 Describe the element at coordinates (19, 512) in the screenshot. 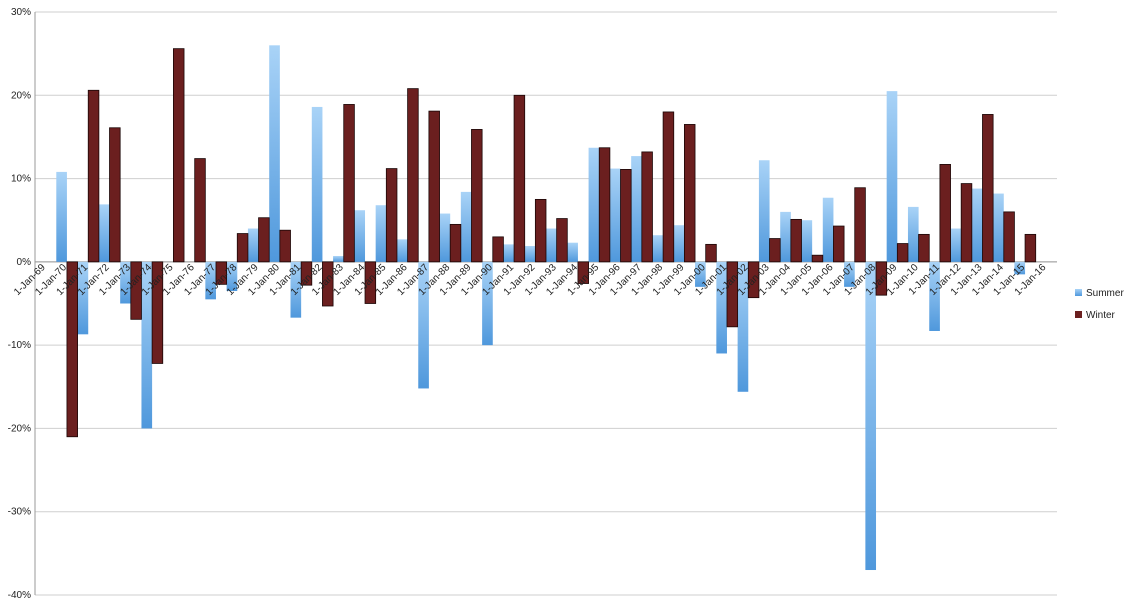

I see `y-tick-label: -30%` at that location.